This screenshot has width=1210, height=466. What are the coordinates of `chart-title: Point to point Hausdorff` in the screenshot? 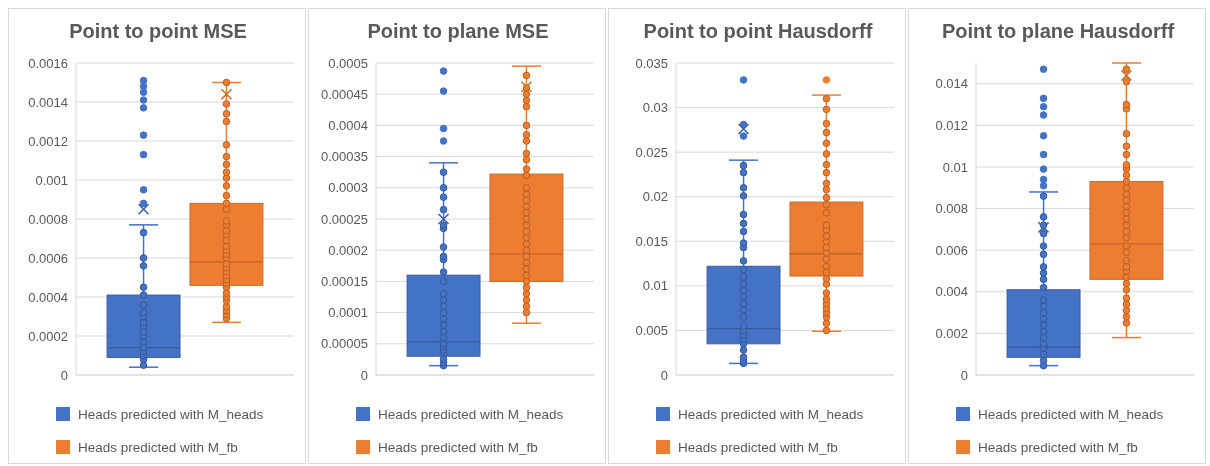 It's located at (758, 31).